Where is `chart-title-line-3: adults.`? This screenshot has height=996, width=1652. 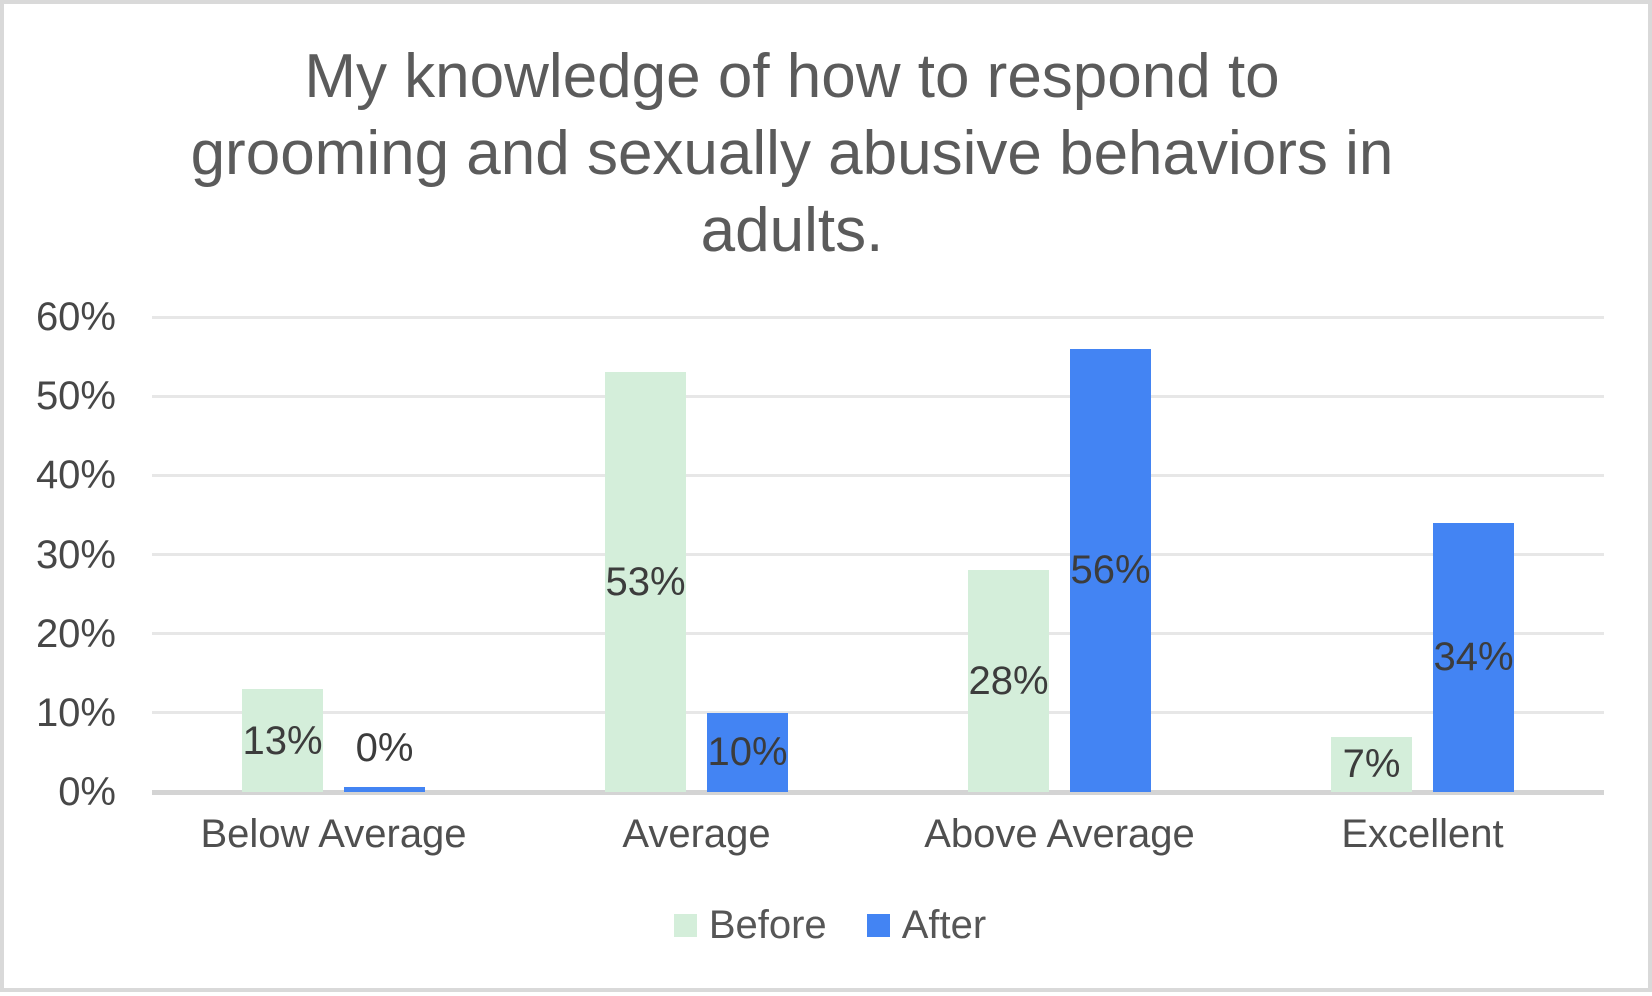
chart-title-line-3: adults. is located at coordinates (792, 230).